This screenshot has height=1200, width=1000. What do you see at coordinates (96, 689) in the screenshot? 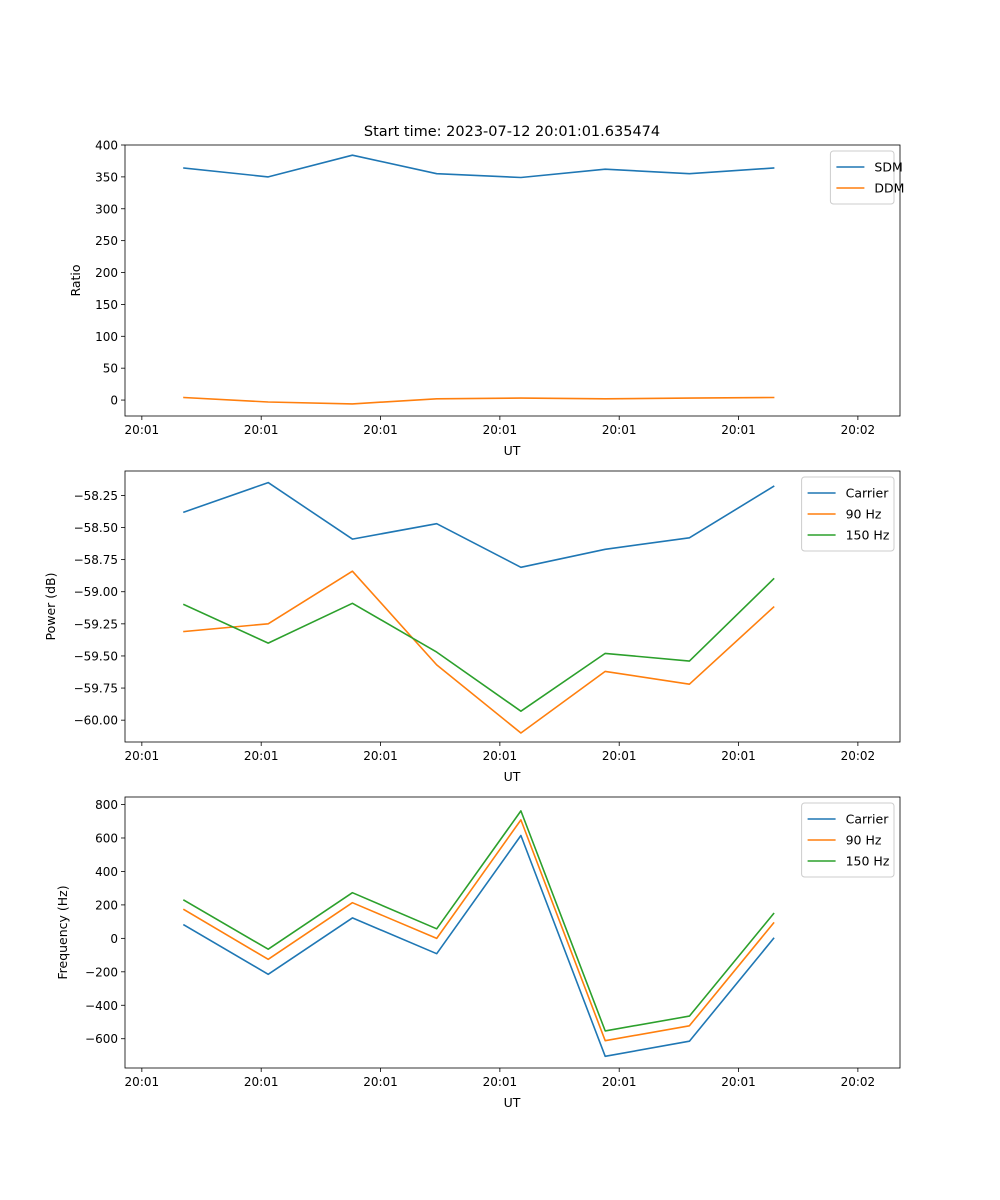
I see `power-y-tick-label: −59.75` at bounding box center [96, 689].